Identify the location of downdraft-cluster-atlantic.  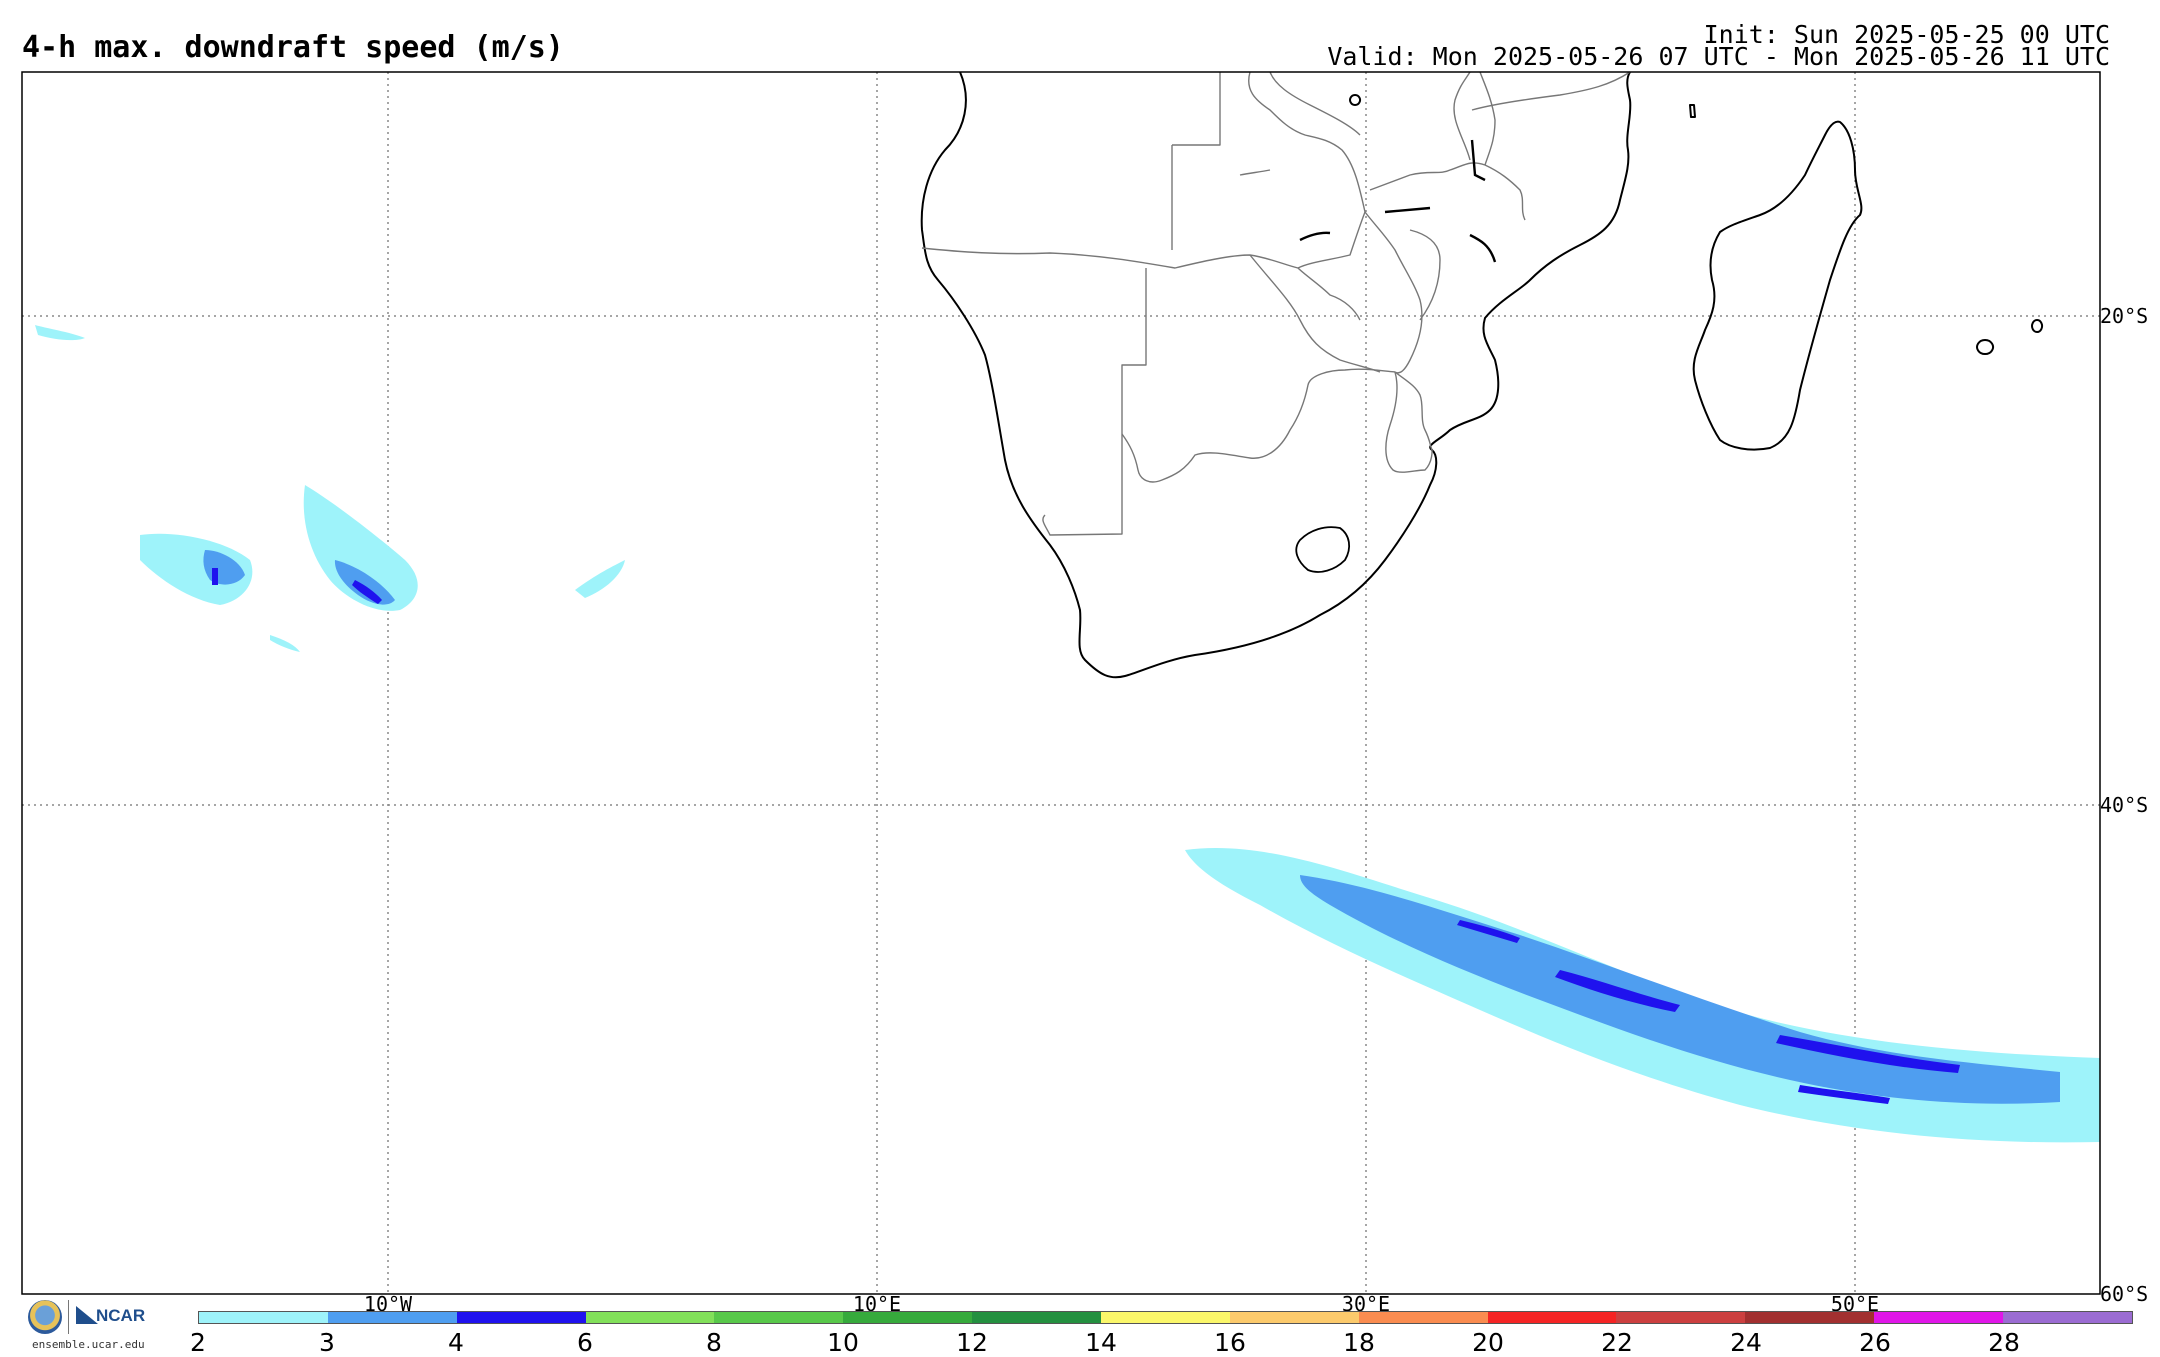
(330, 488).